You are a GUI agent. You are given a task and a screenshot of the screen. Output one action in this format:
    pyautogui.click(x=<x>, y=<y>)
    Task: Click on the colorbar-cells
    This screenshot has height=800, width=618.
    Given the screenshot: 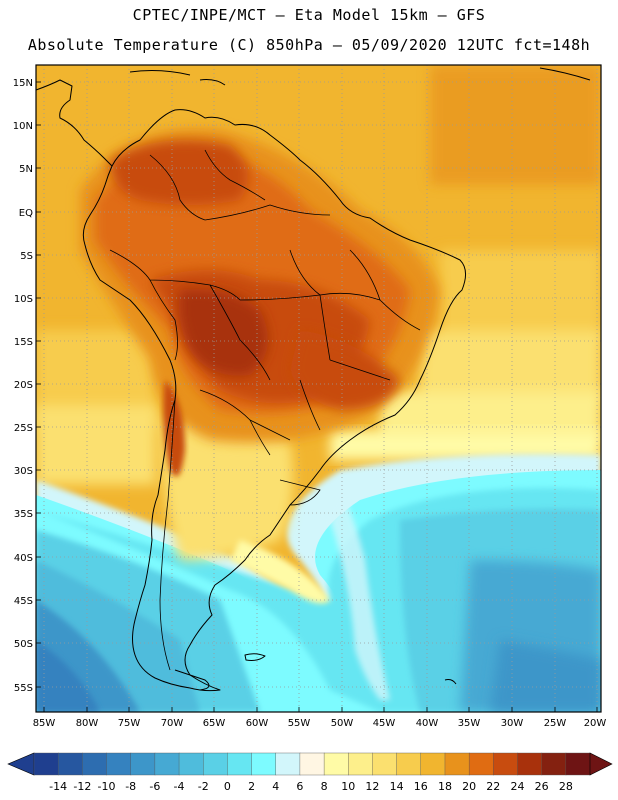 What is the action you would take?
    pyautogui.click(x=310, y=764)
    